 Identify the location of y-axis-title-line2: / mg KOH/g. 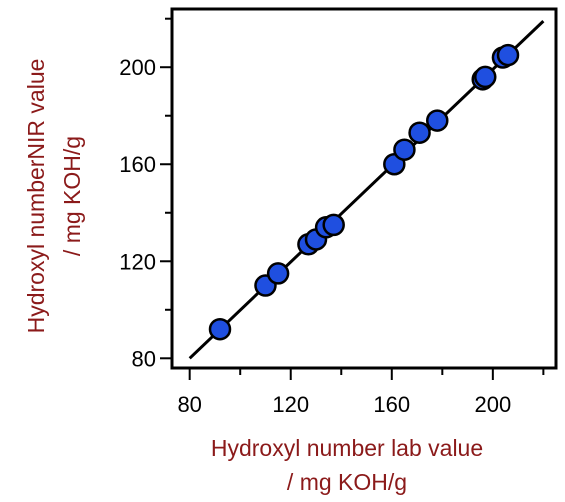
(72, 196).